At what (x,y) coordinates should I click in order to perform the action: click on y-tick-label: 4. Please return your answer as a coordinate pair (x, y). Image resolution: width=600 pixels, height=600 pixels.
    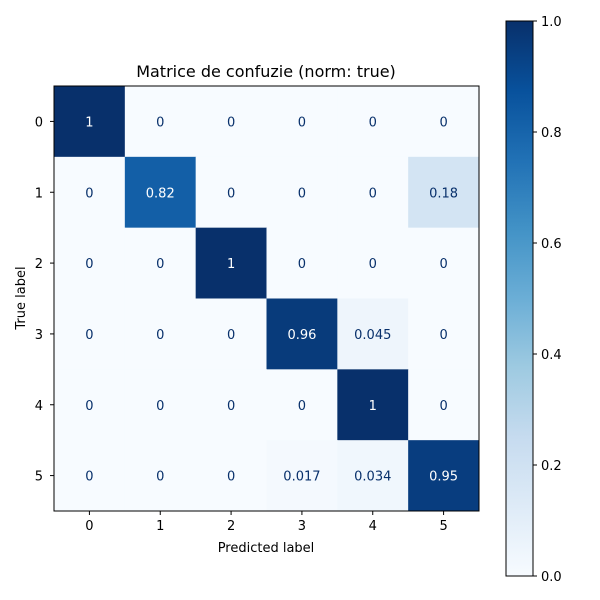
    Looking at the image, I should click on (39, 406).